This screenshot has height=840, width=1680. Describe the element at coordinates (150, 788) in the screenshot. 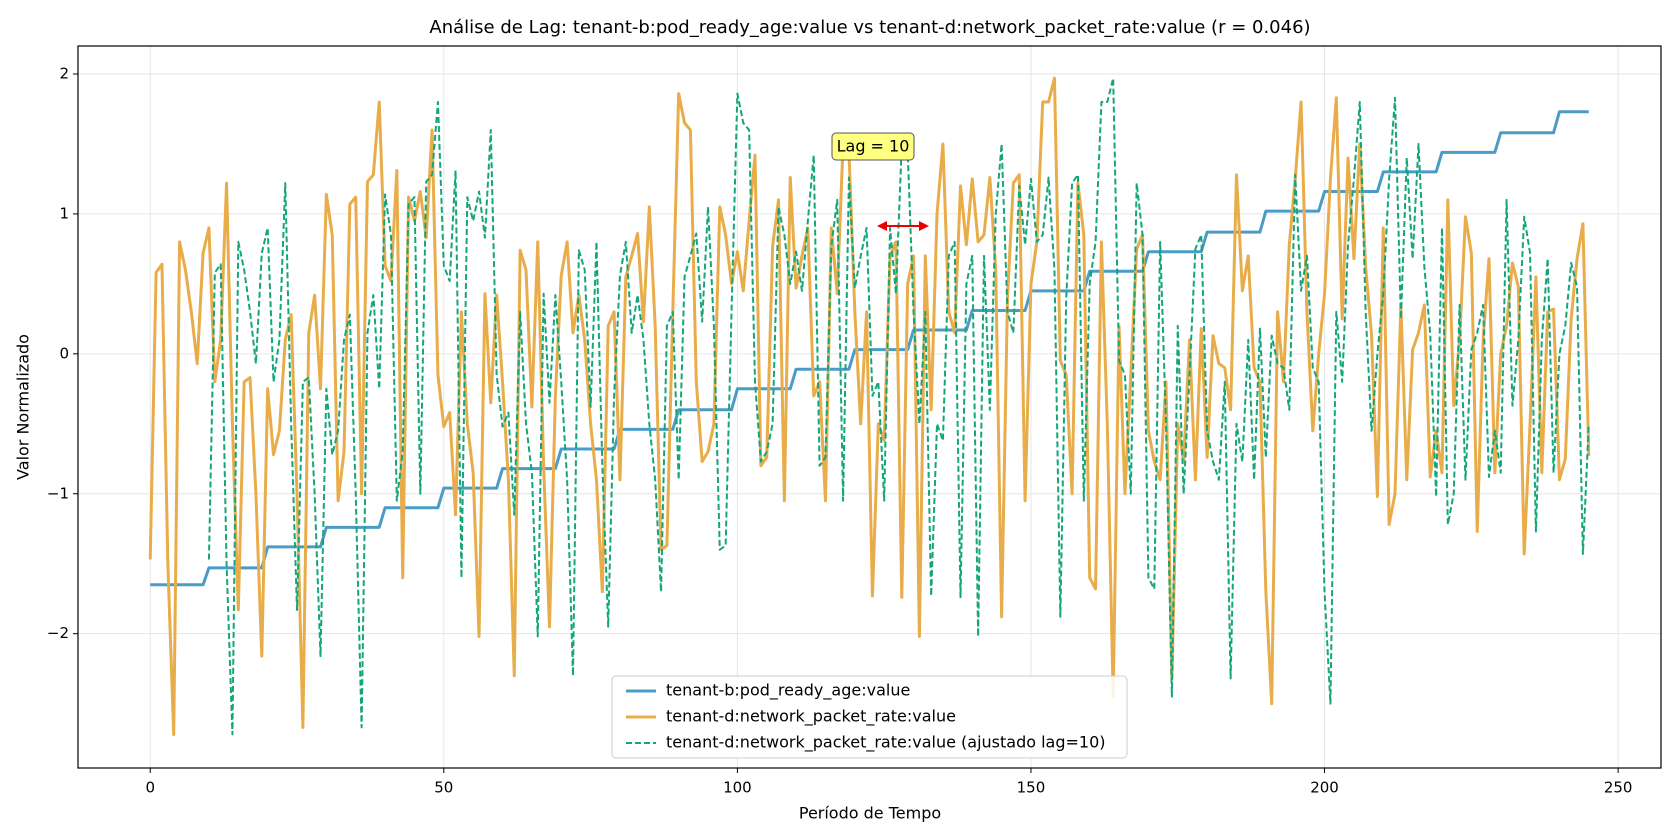

I see `x-tick-label: 0` at that location.